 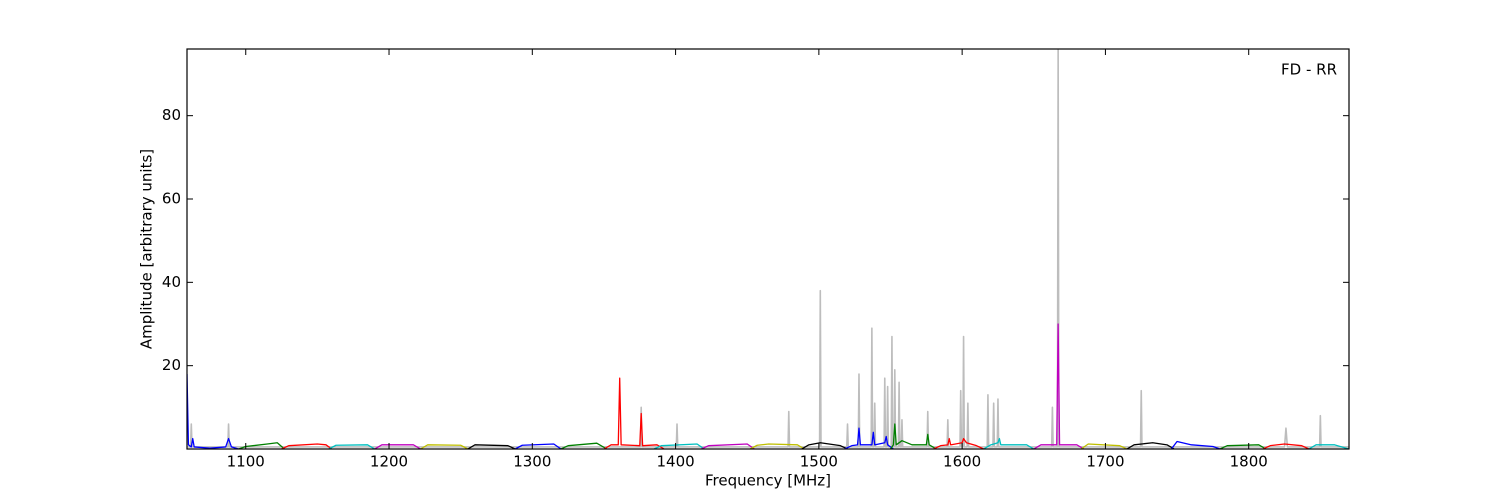 I want to click on annotation: FD - RR, so click(x=1309, y=70).